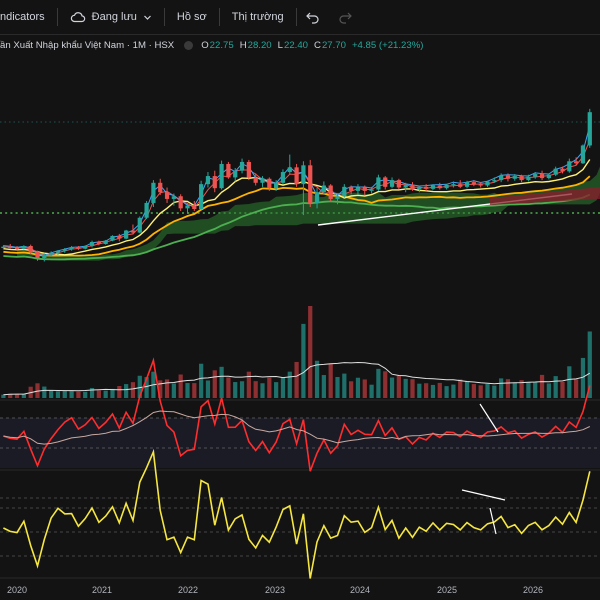 This screenshot has width=600, height=600. What do you see at coordinates (345, 17) in the screenshot?
I see `redo-button` at bounding box center [345, 17].